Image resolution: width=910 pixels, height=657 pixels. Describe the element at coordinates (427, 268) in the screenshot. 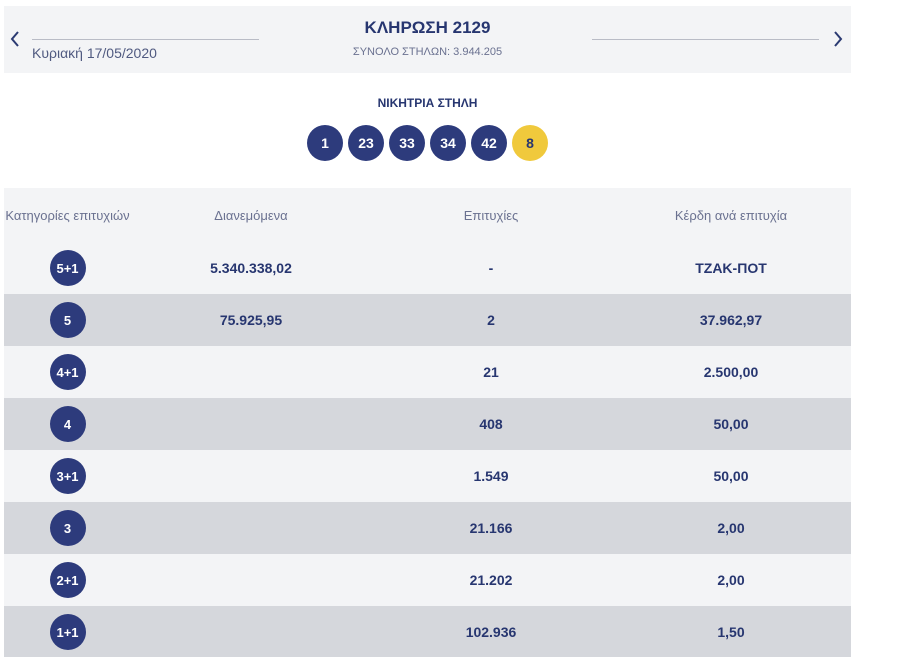

I see `table-row: 5+1 5.340.338,02 - ΤΖΑΚ-ΠΟΤ` at that location.